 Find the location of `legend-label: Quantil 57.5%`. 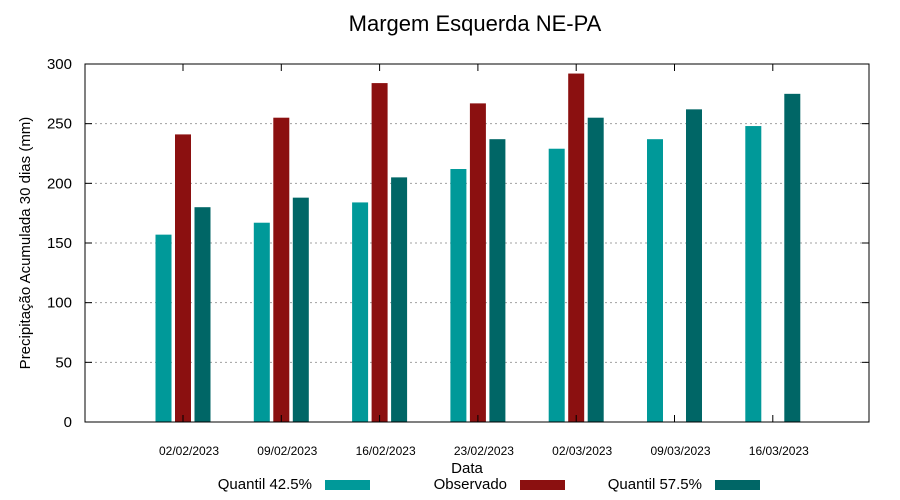

legend-label: Quantil 57.5% is located at coordinates (655, 484).